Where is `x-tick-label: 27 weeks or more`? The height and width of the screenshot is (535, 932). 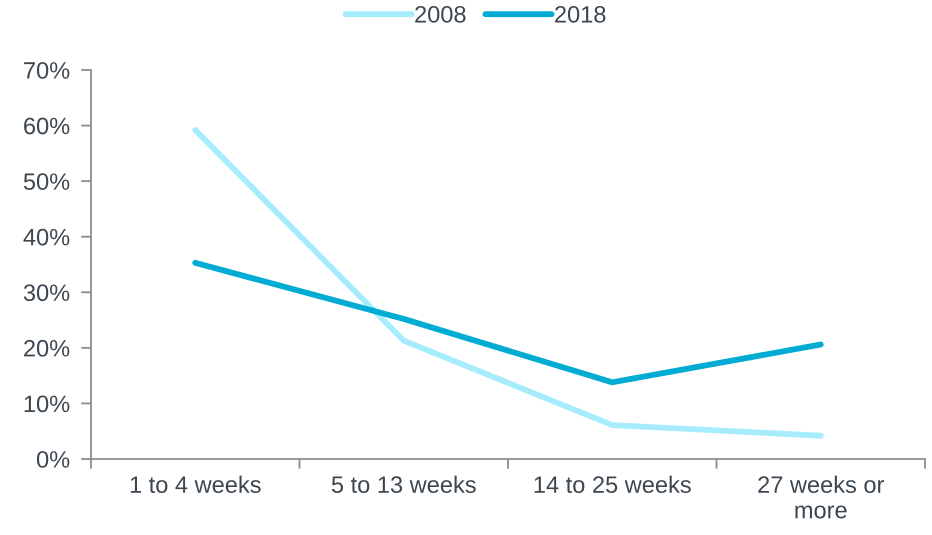 x-tick-label: 27 weeks or more is located at coordinates (821, 497).